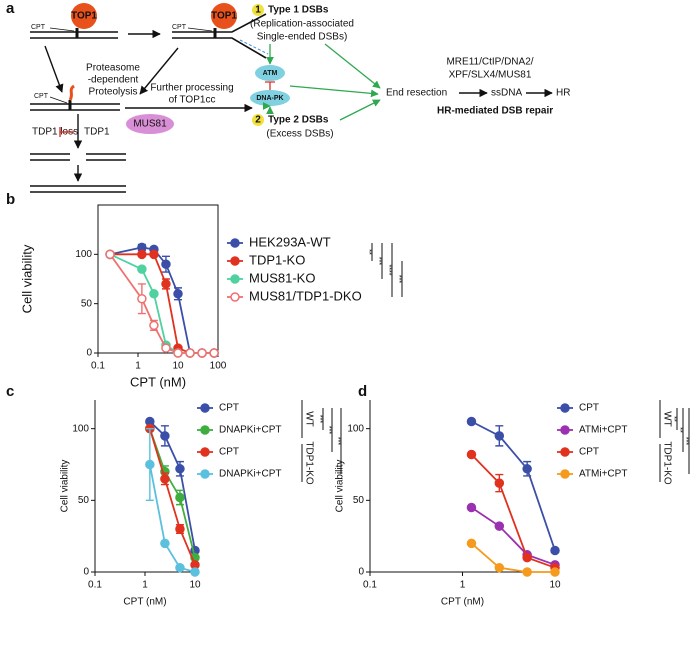 This screenshot has width=696, height=666. What do you see at coordinates (308, 463) in the screenshot?
I see `group-label: TDP1-KO` at bounding box center [308, 463].